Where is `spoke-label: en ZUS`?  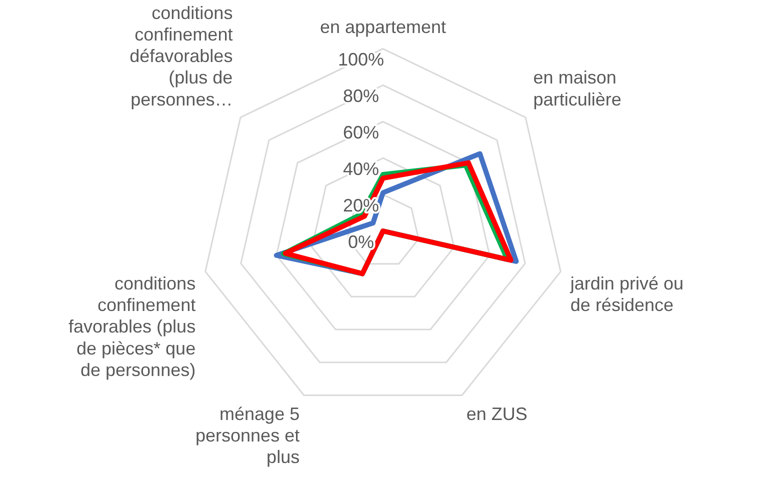 spoke-label: en ZUS is located at coordinates (497, 414).